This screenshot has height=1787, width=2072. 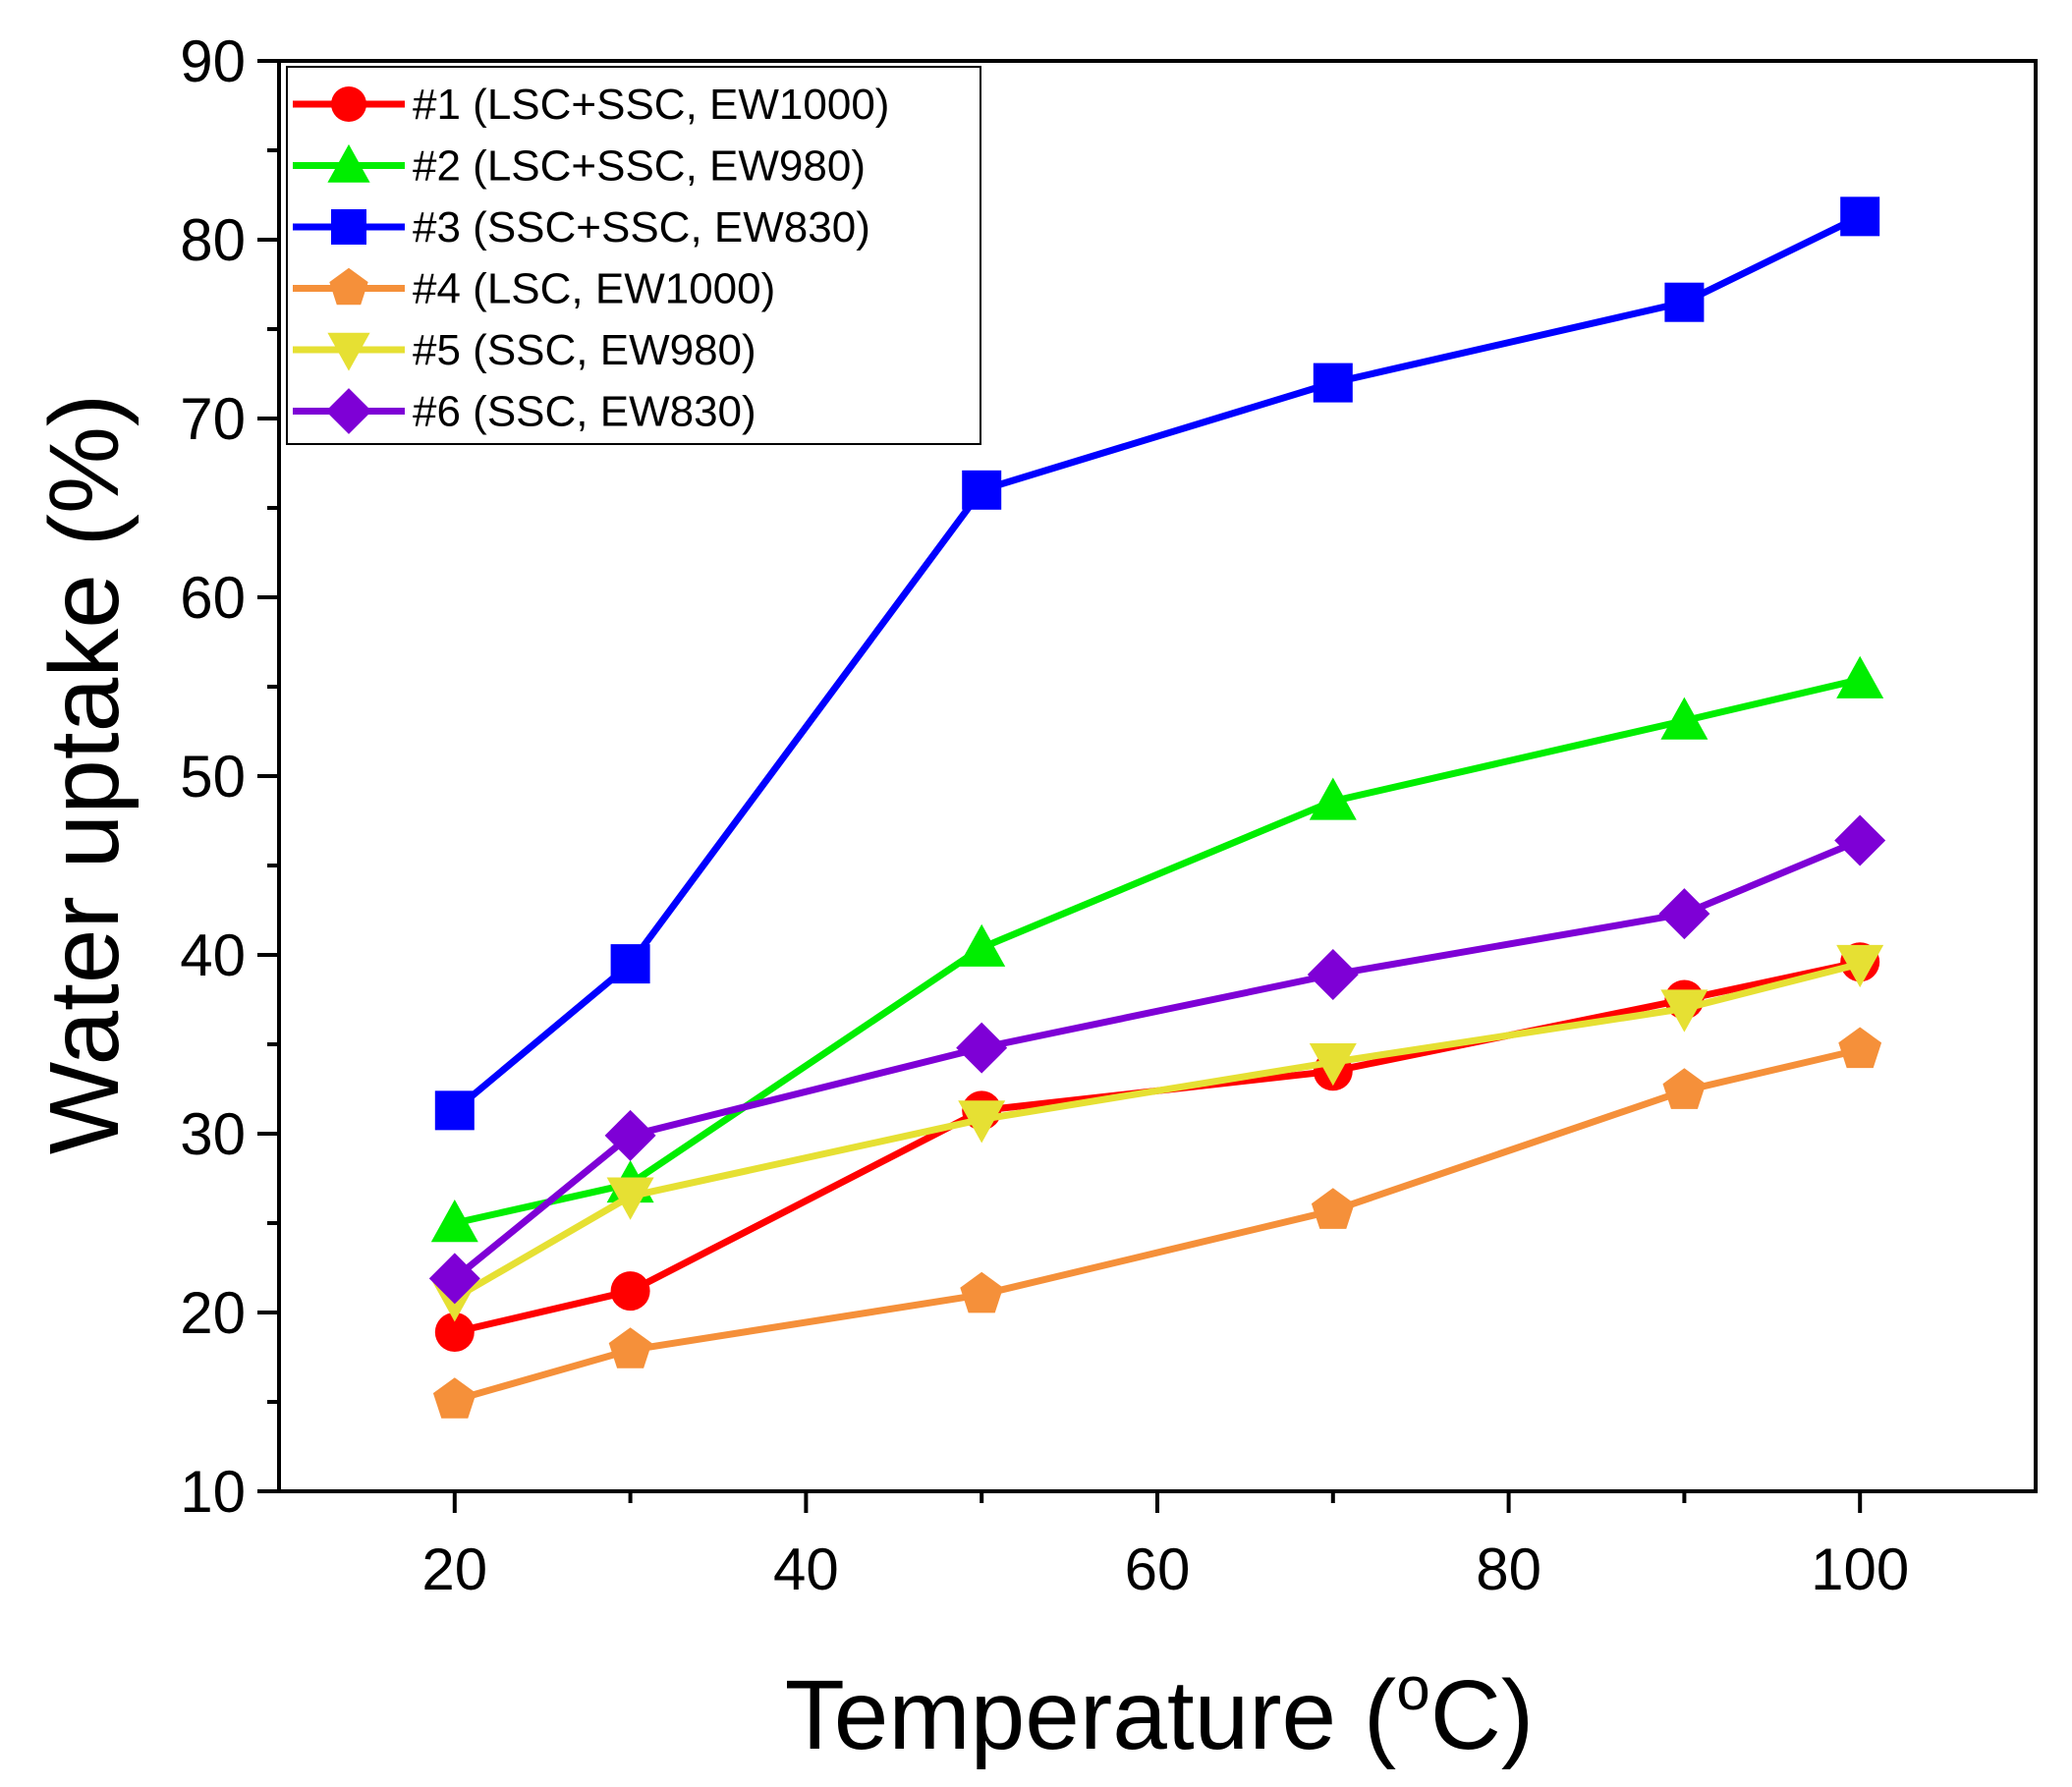 I want to click on y-tick-label: 80, so click(x=213, y=240).